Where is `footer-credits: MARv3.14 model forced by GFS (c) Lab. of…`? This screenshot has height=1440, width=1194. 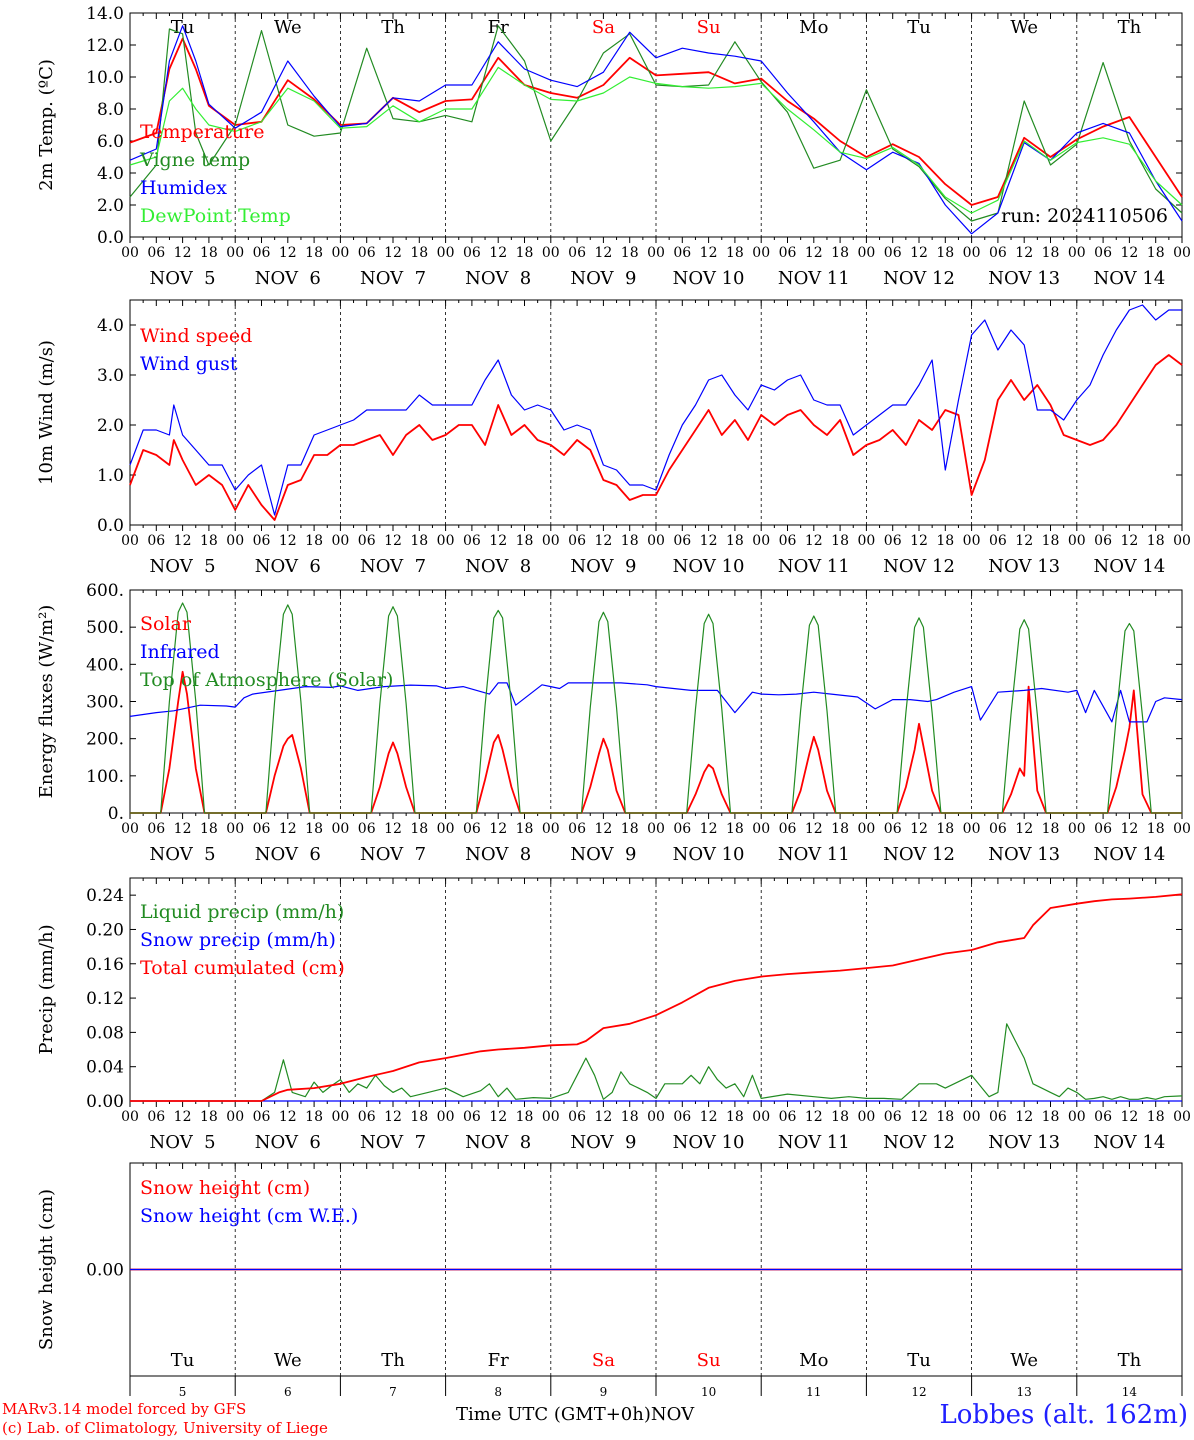
footer-credits: MARv3.14 model forced by GFS (c) Lab. of… is located at coordinates (165, 1419).